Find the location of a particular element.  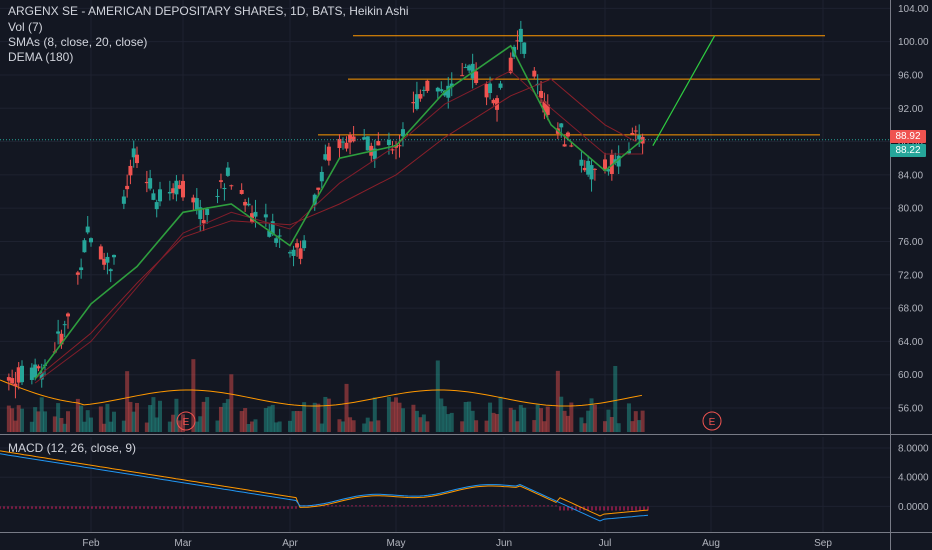

smas-label: SMAs (8, close, 20, close) is located at coordinates (78, 42).